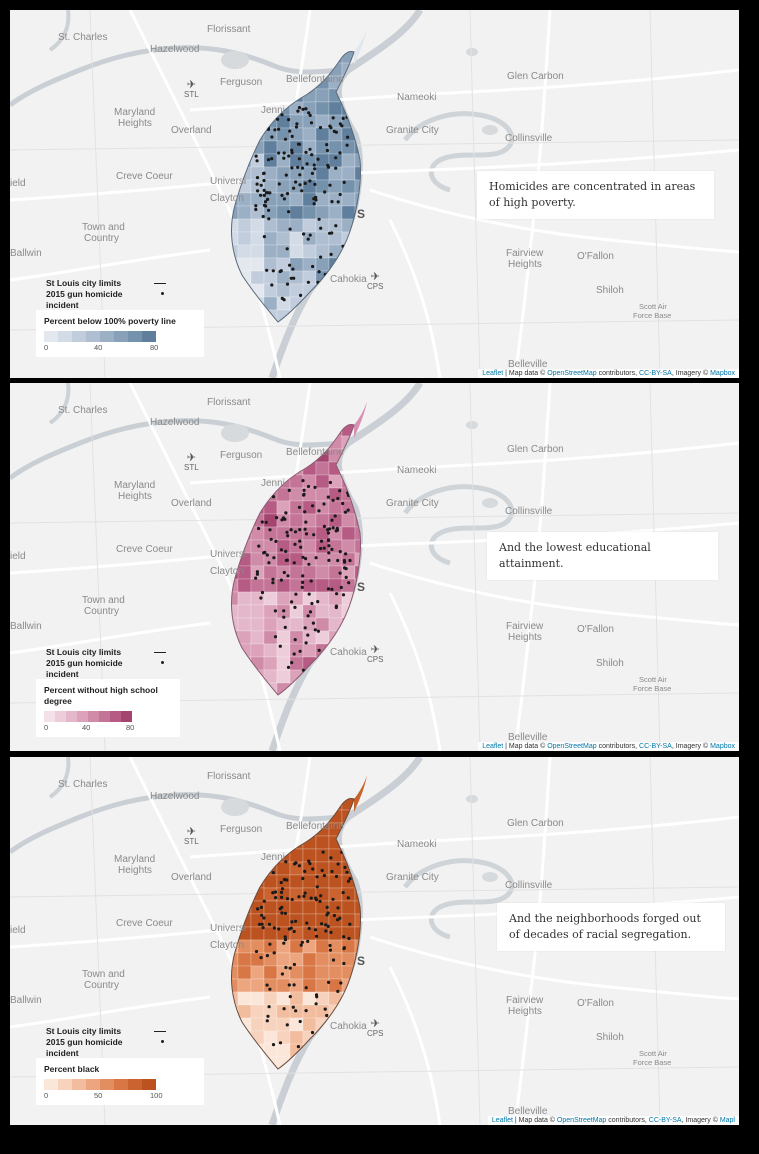 Image resolution: width=759 pixels, height=1154 pixels. What do you see at coordinates (191, 877) in the screenshot?
I see `place-label: Overland` at bounding box center [191, 877].